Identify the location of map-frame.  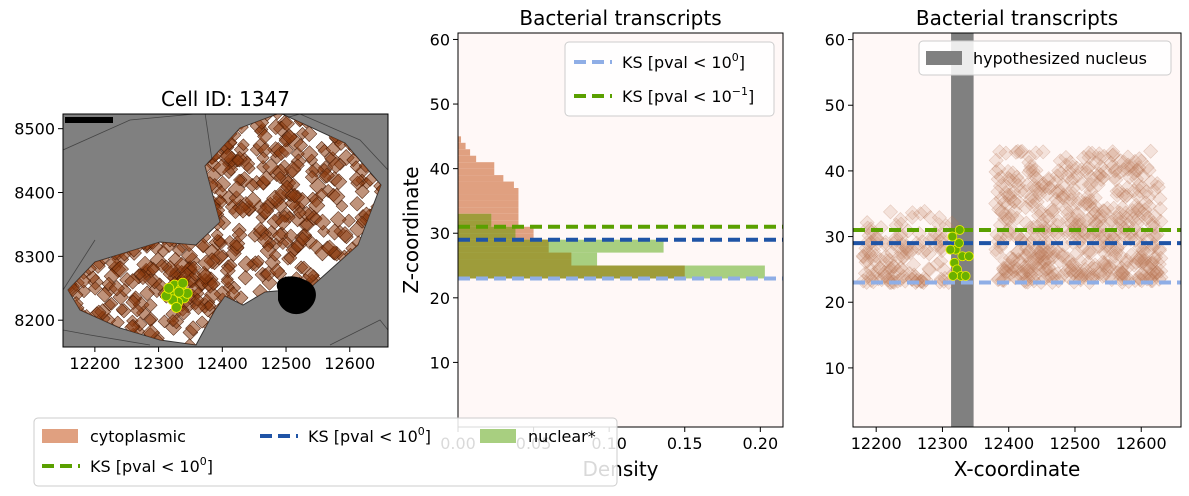
(225, 230).